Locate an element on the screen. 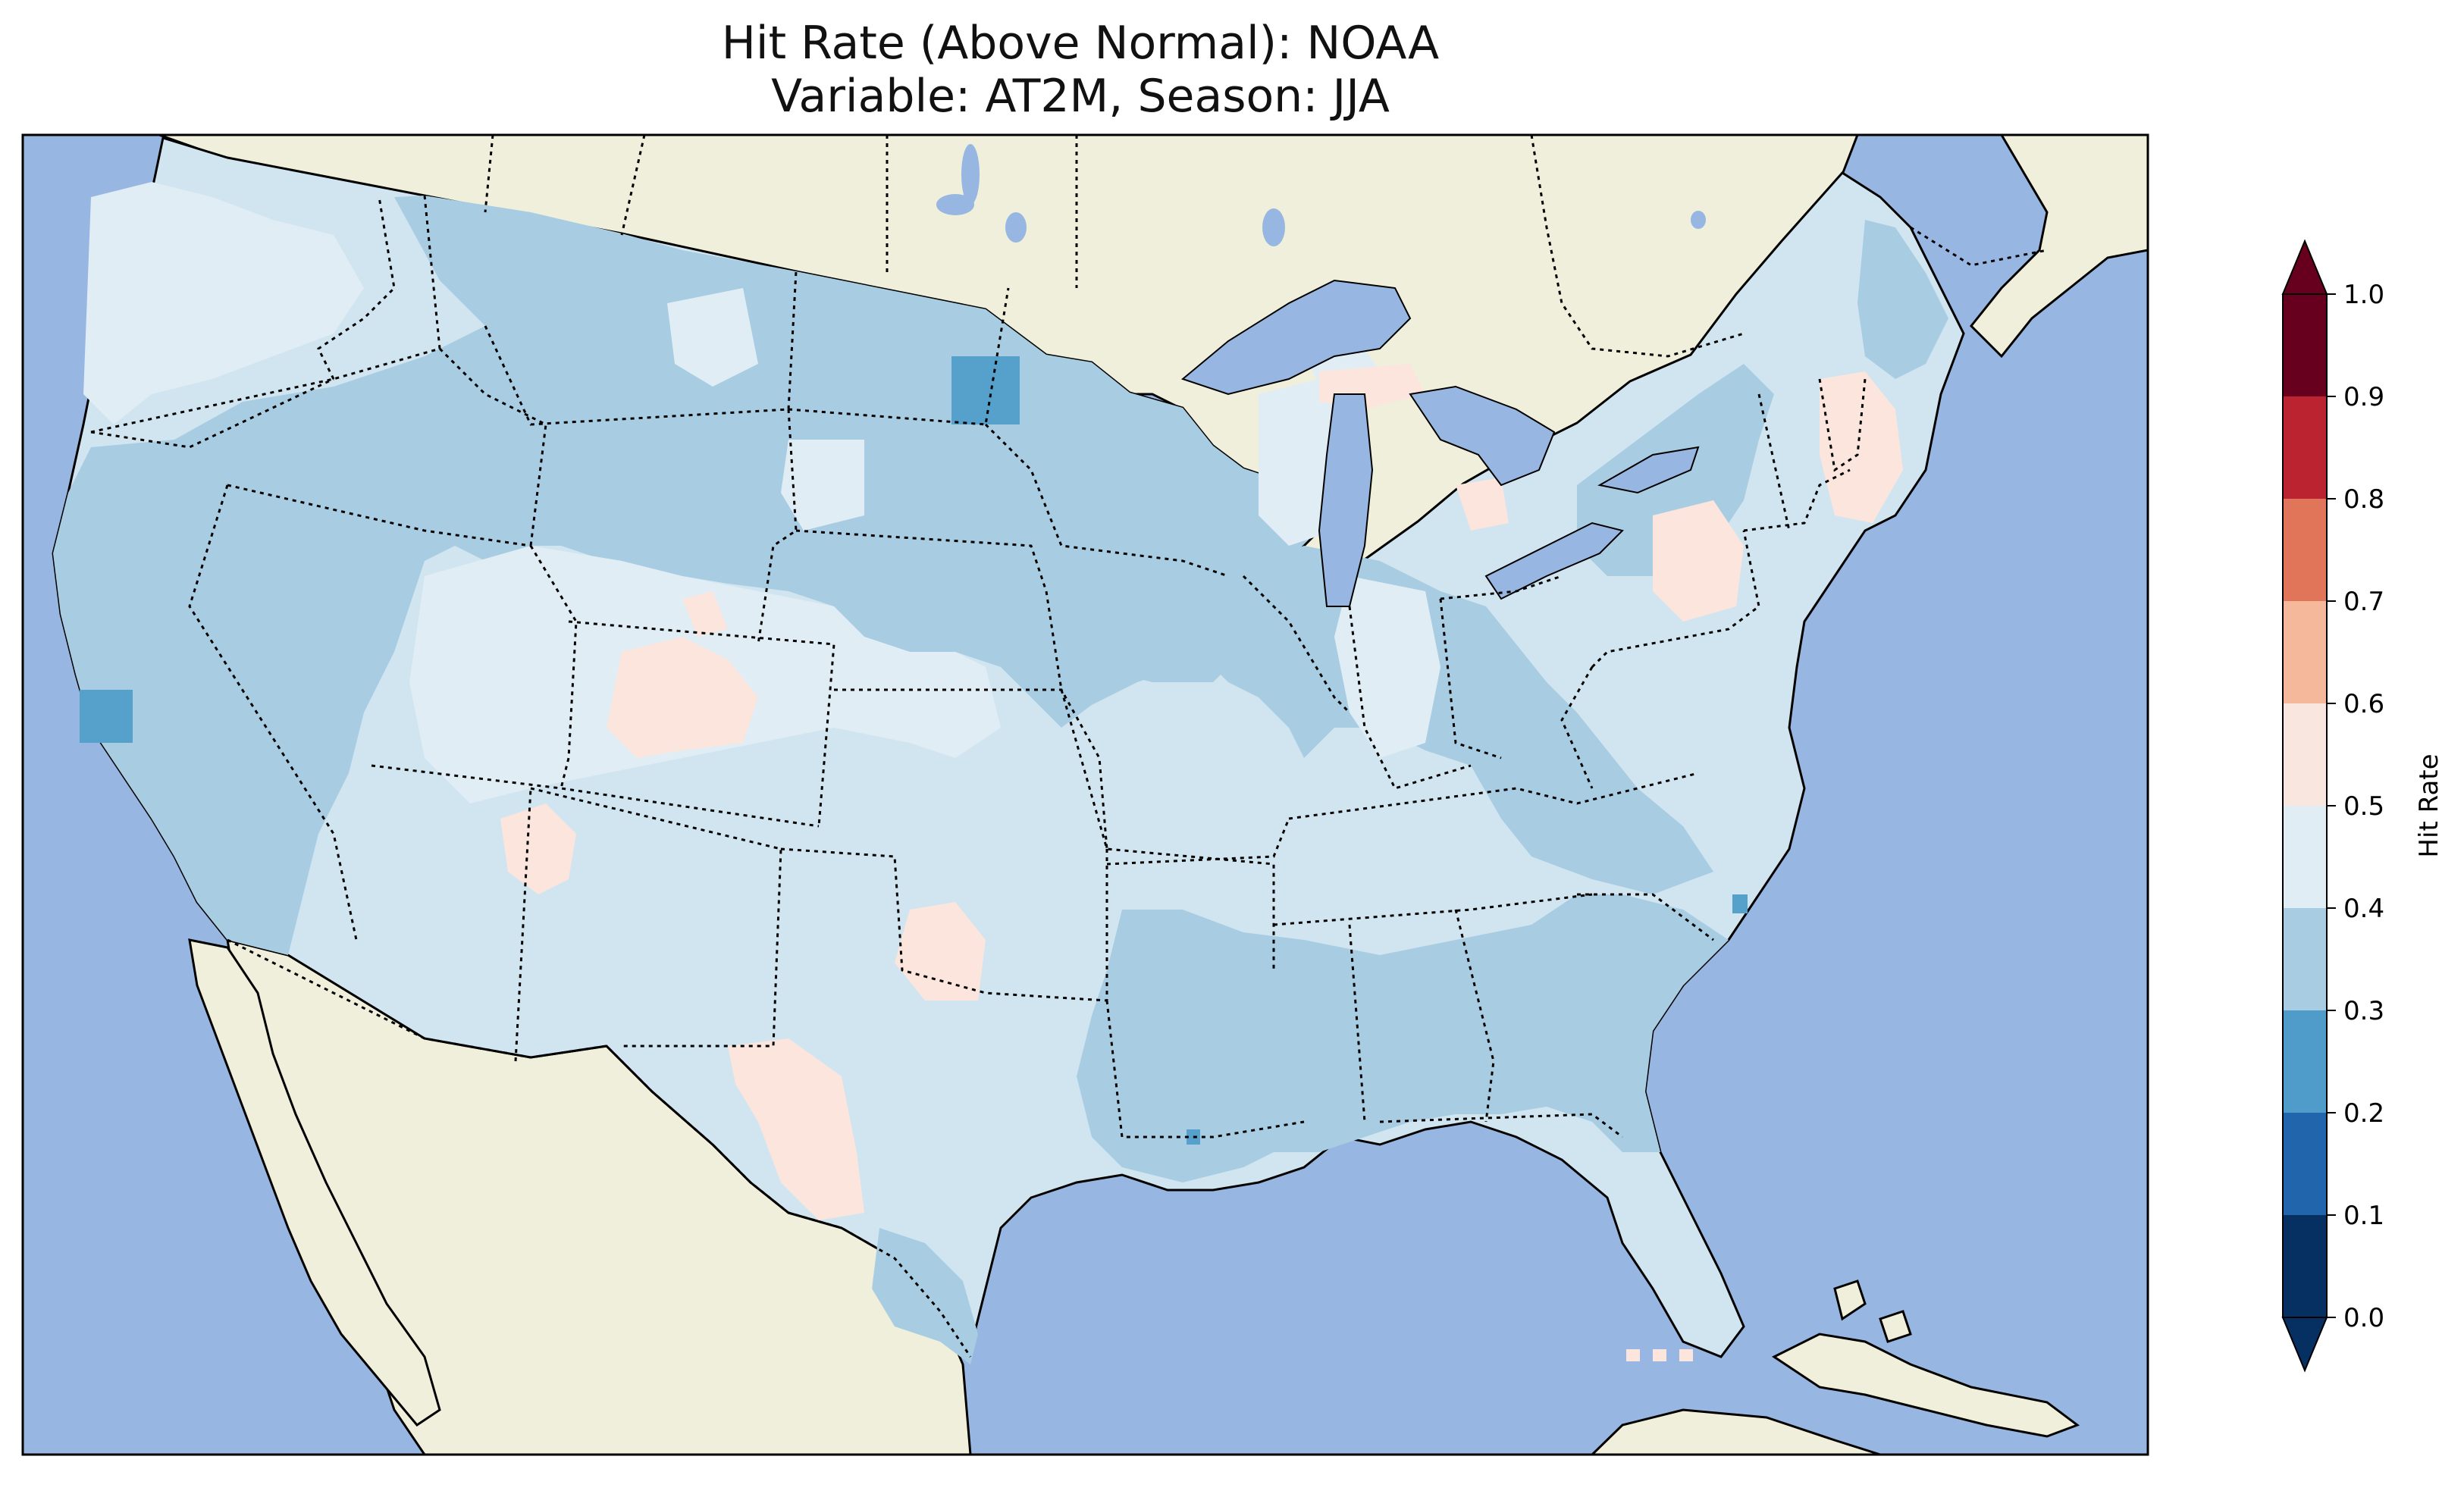 Image resolution: width=2464 pixels, height=1494 pixels. colorbar-tick-label: 0.7 is located at coordinates (2364, 602).